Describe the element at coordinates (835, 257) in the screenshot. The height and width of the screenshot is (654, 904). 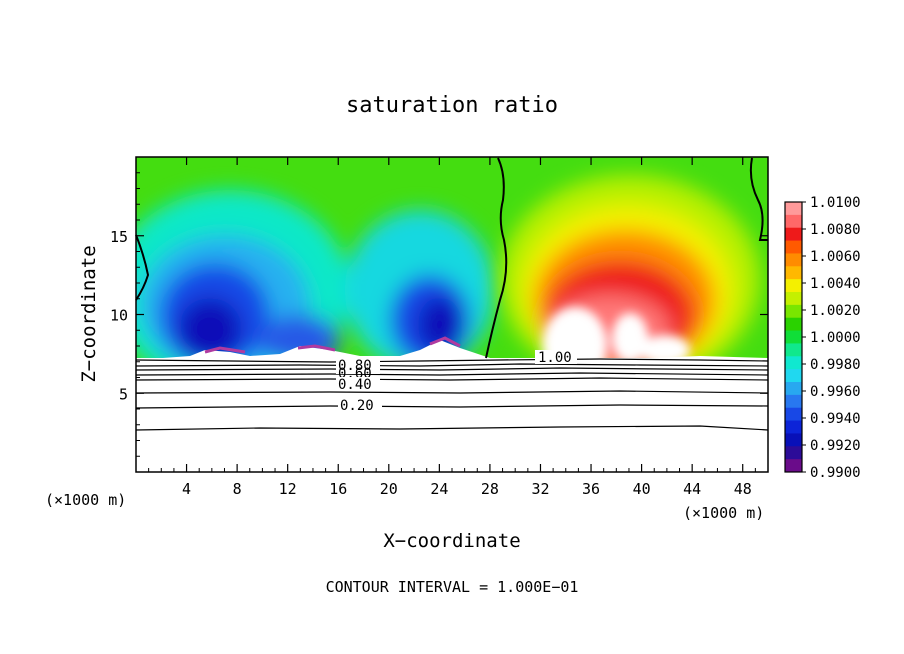
I see `colorbar-label: 1.0060` at that location.